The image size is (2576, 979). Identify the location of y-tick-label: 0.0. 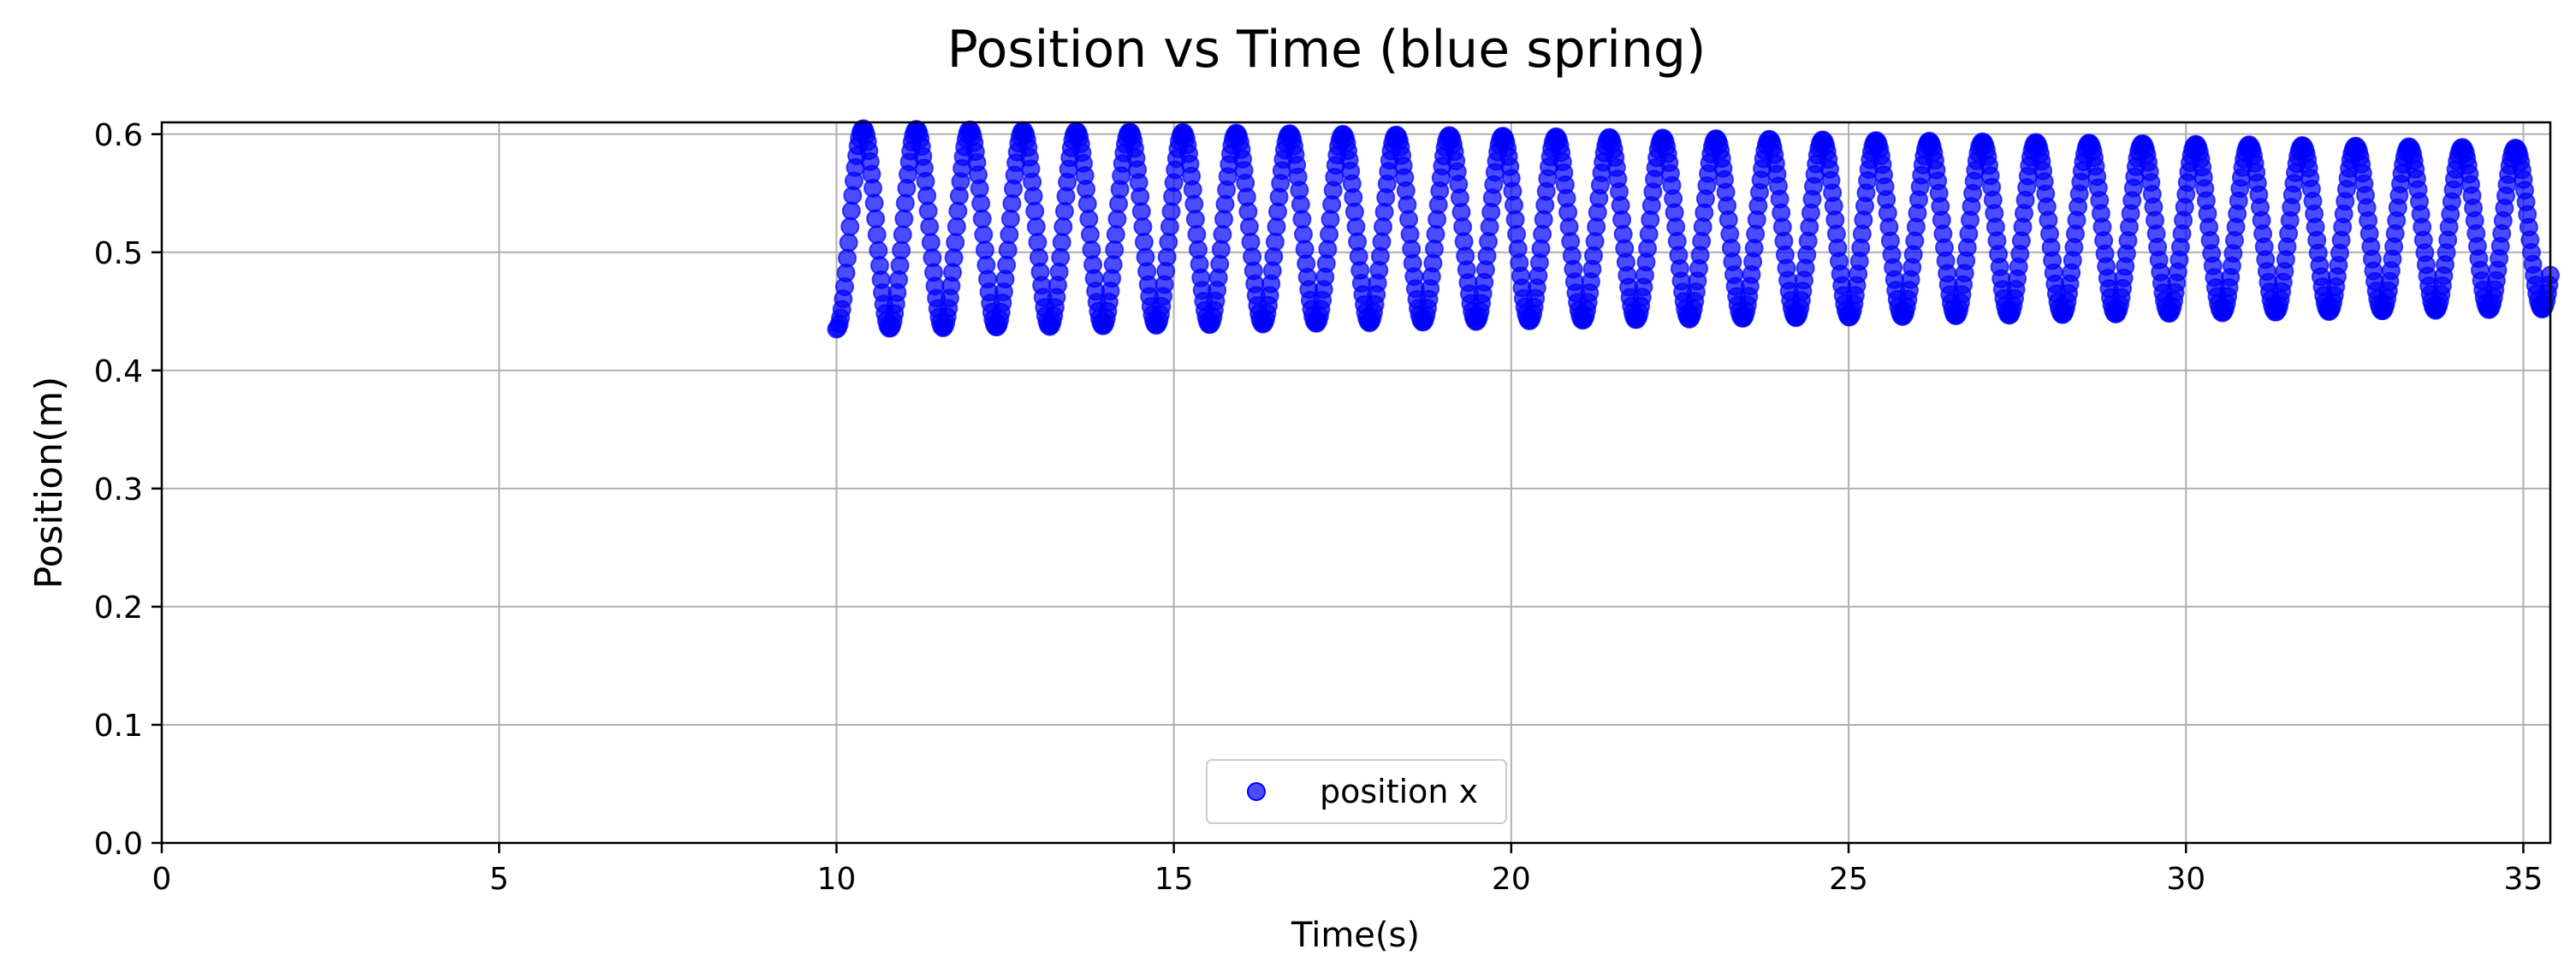
(118, 844).